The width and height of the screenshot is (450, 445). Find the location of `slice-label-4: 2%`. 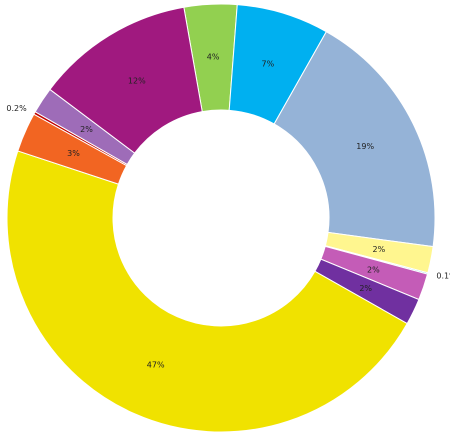

slice-label-4: 2% is located at coordinates (379, 249).